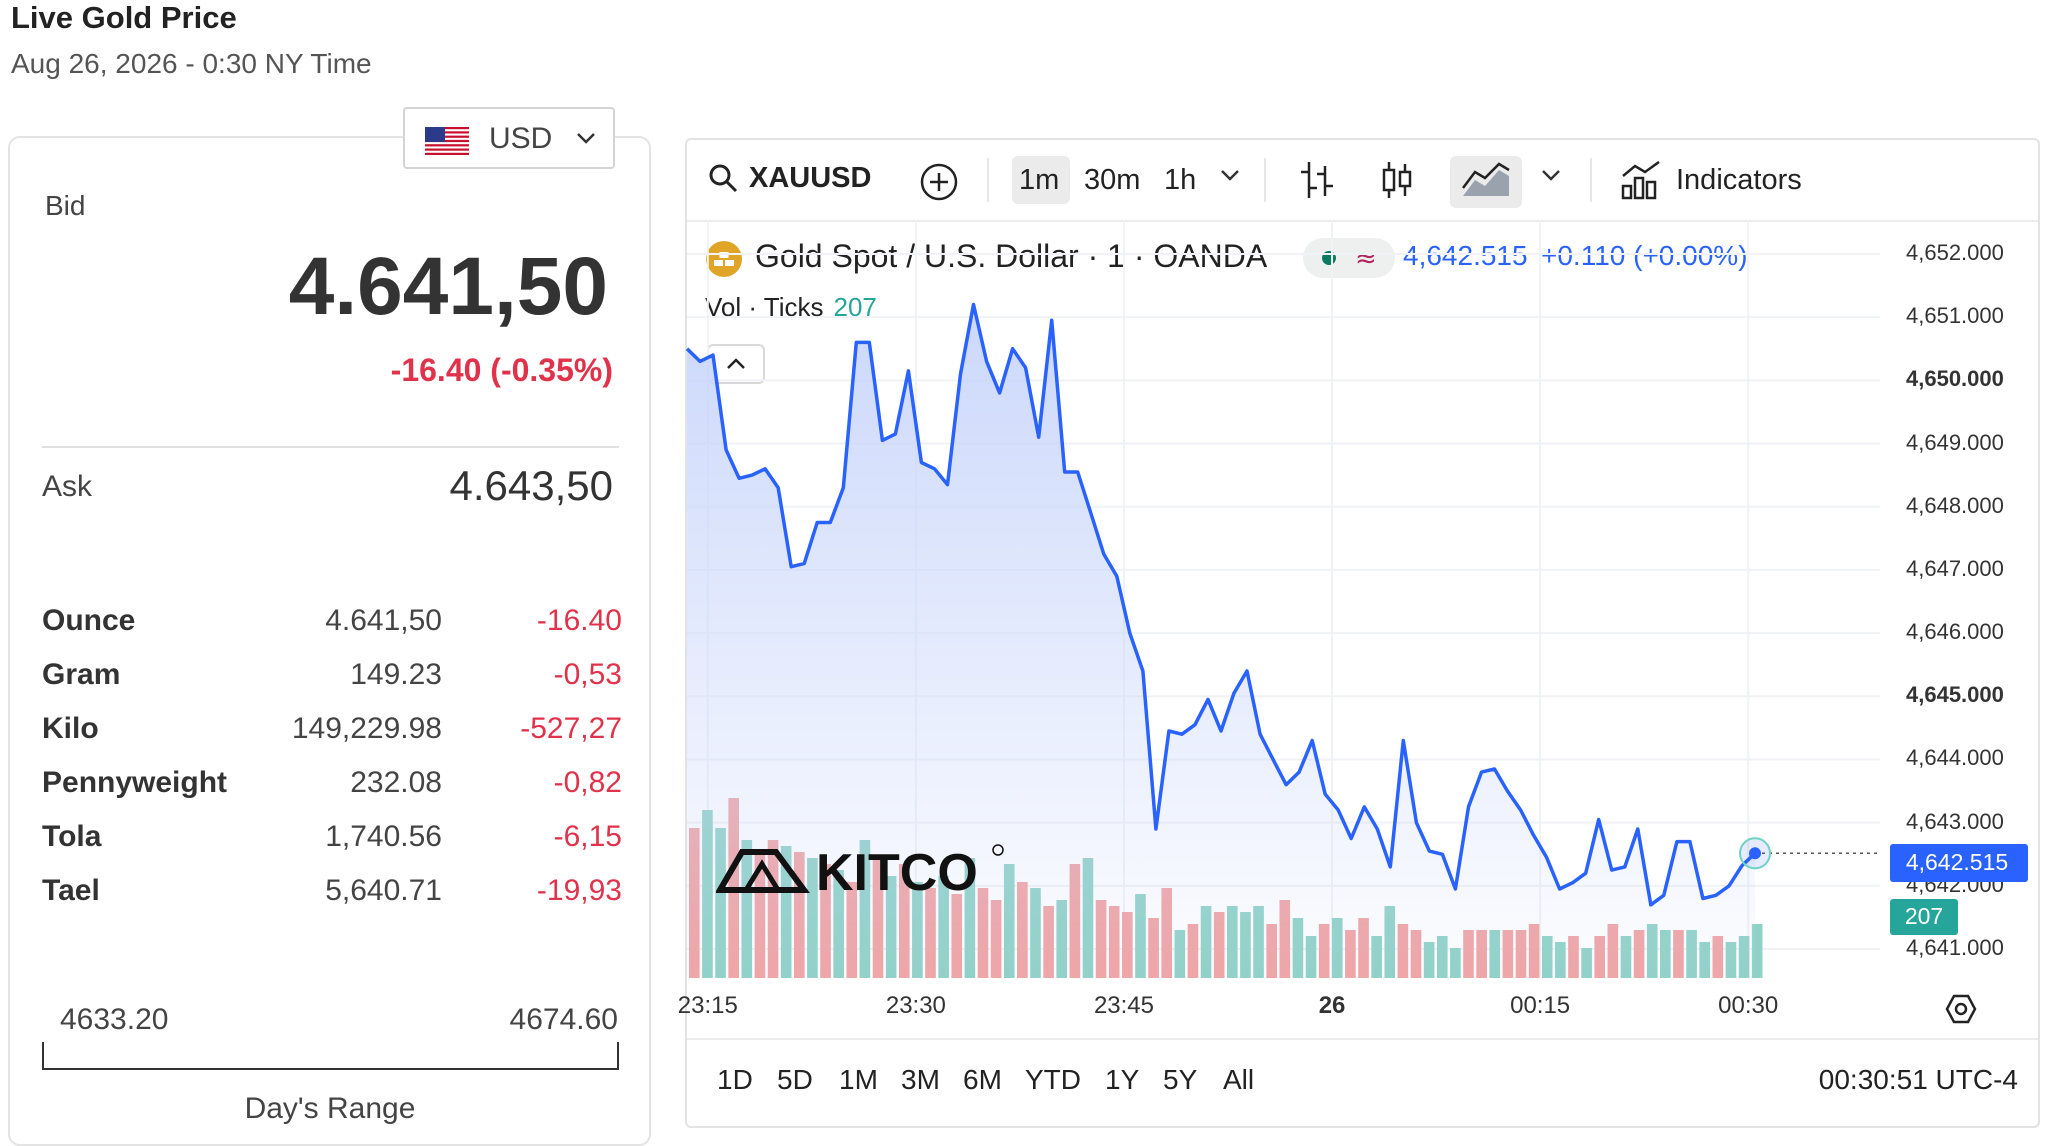 Image resolution: width=2048 pixels, height=1146 pixels. I want to click on area-chart-button, so click(1486, 182).